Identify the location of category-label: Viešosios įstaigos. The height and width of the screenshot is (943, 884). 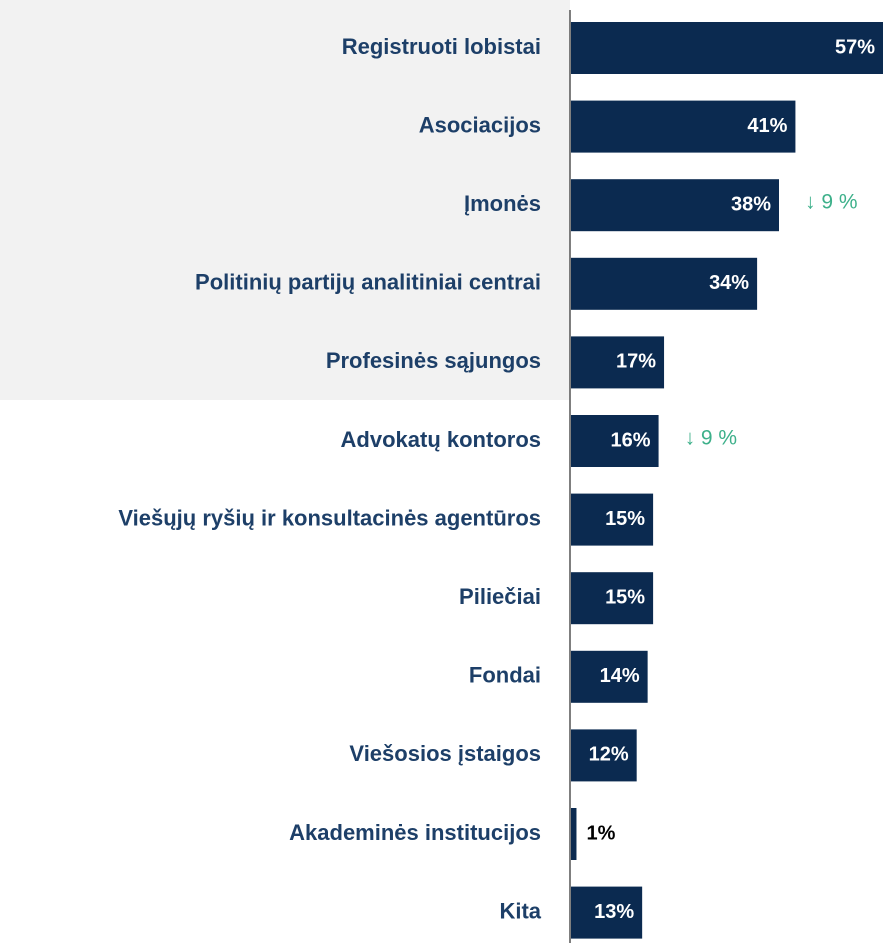
(445, 753).